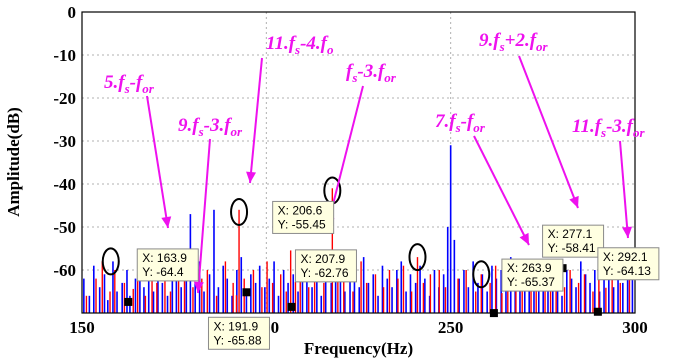  What do you see at coordinates (570, 234) in the screenshot?
I see `datatip-x-text: X: 277.1` at bounding box center [570, 234].